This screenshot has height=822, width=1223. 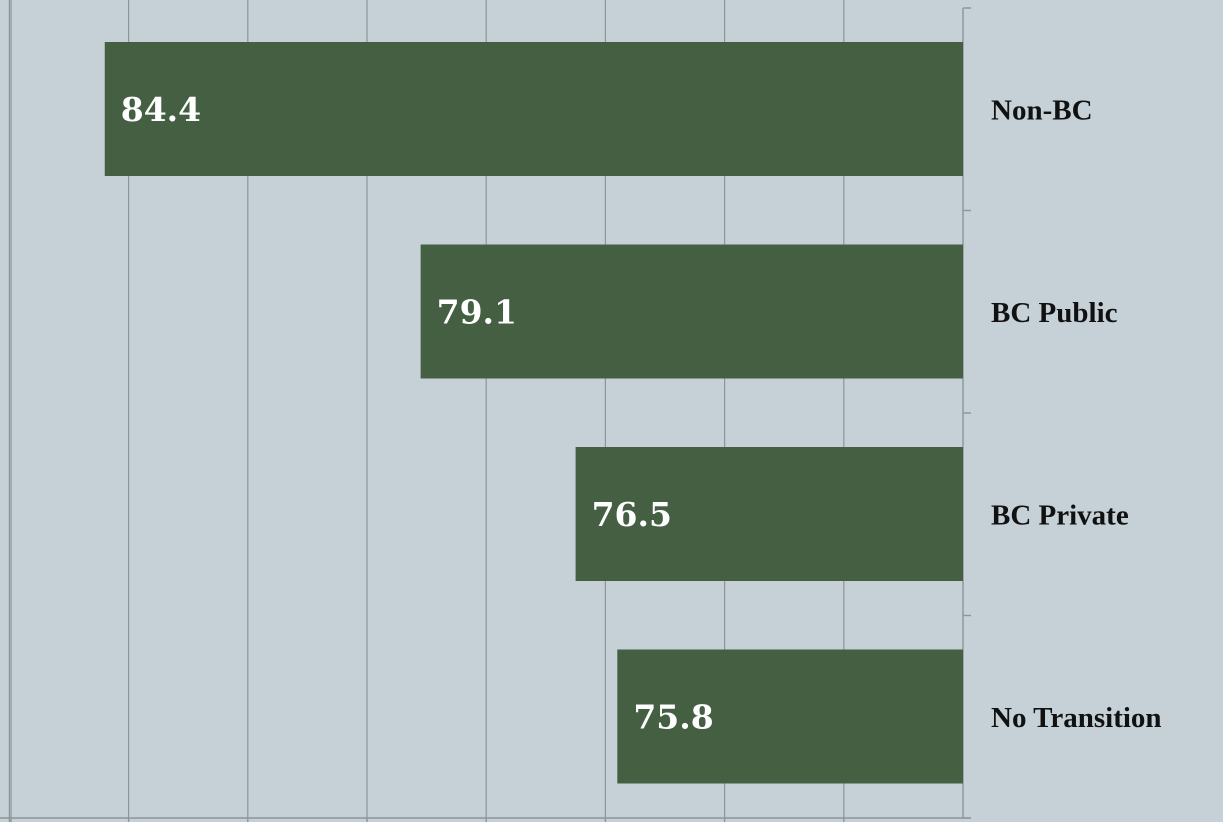 What do you see at coordinates (161, 109) in the screenshot?
I see `data-label: 84.4` at bounding box center [161, 109].